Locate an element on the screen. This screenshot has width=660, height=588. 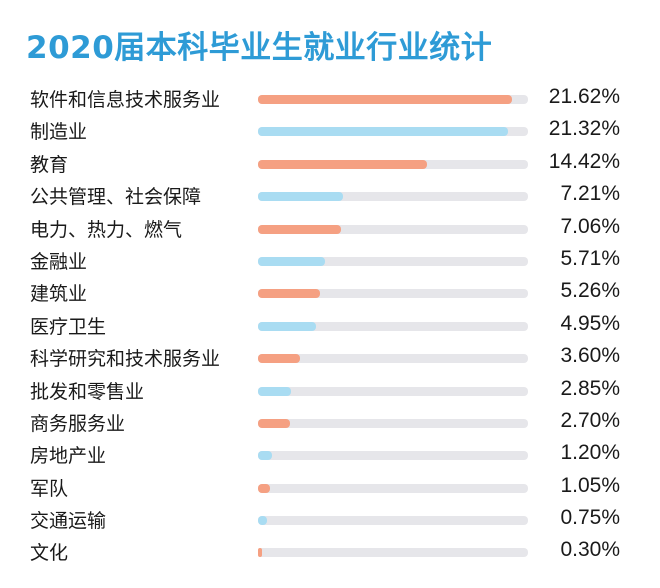
value-label: 21.32% is located at coordinates (584, 129).